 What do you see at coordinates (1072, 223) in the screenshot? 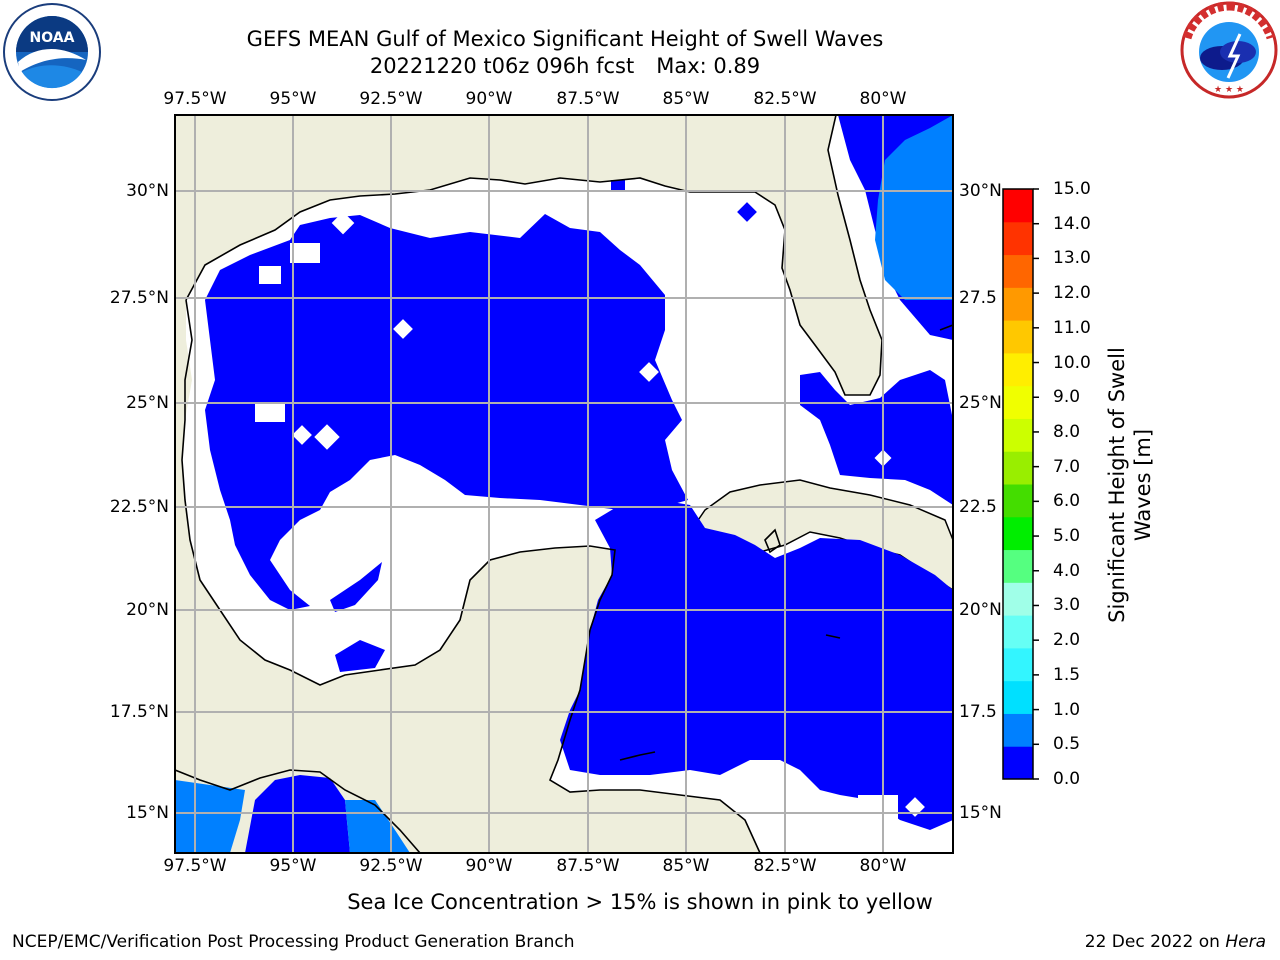
I see `colorbar-tick-label: 14.0` at bounding box center [1072, 223].